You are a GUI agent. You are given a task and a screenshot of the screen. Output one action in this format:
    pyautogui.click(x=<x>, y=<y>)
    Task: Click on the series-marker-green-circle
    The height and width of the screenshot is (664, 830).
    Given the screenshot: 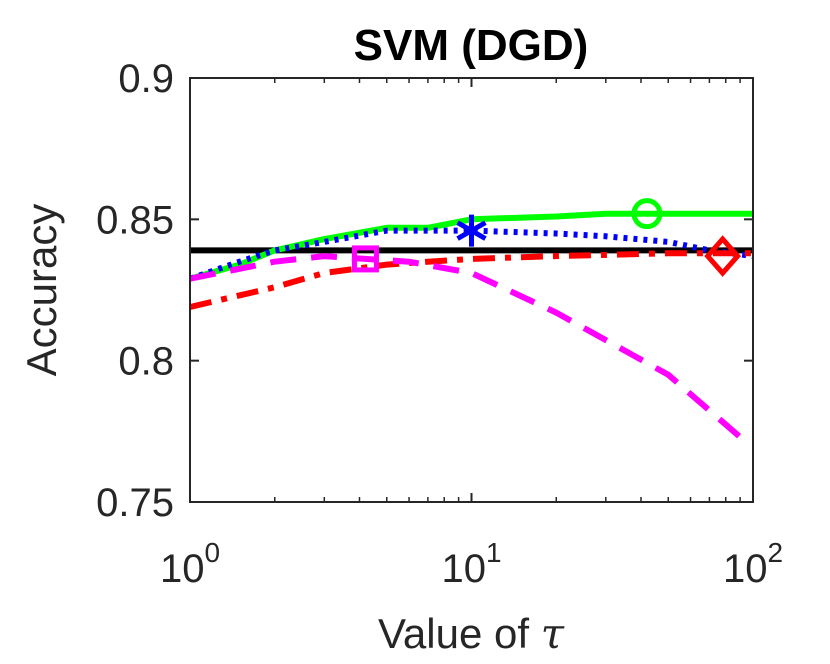 What is the action you would take?
    pyautogui.click(x=647, y=214)
    